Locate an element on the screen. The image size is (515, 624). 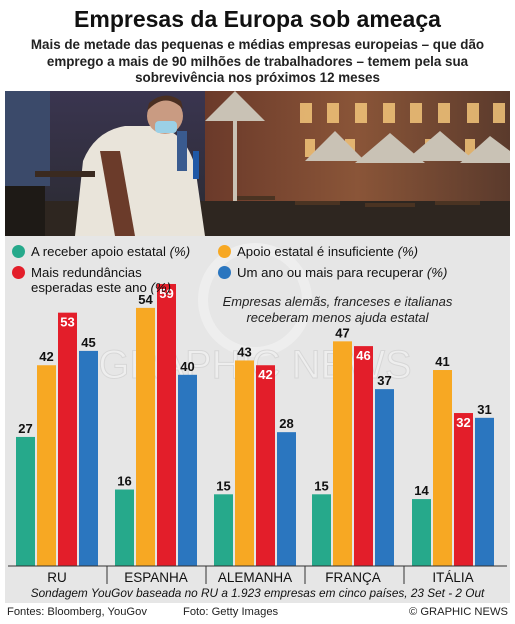
bar-itália-series-2 is located at coordinates (442, 468).